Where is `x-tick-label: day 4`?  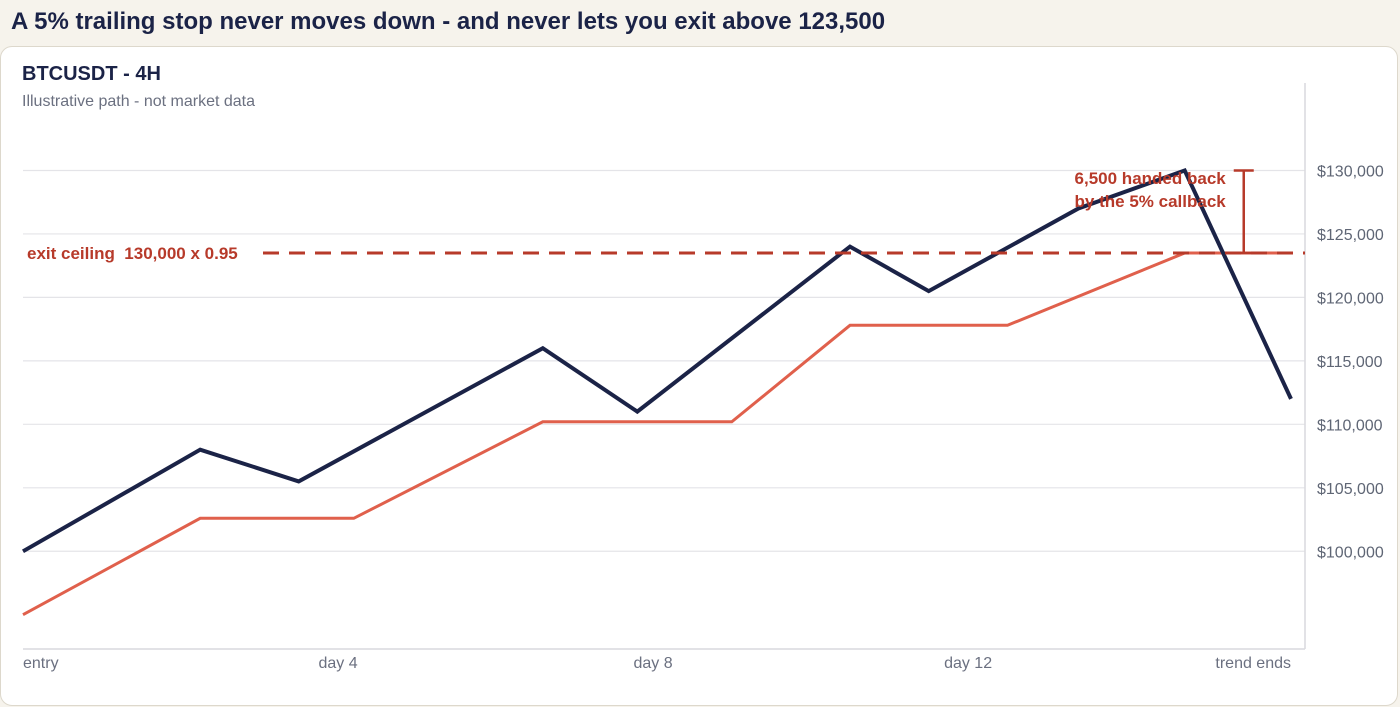
x-tick-label: day 4 is located at coordinates (337, 663).